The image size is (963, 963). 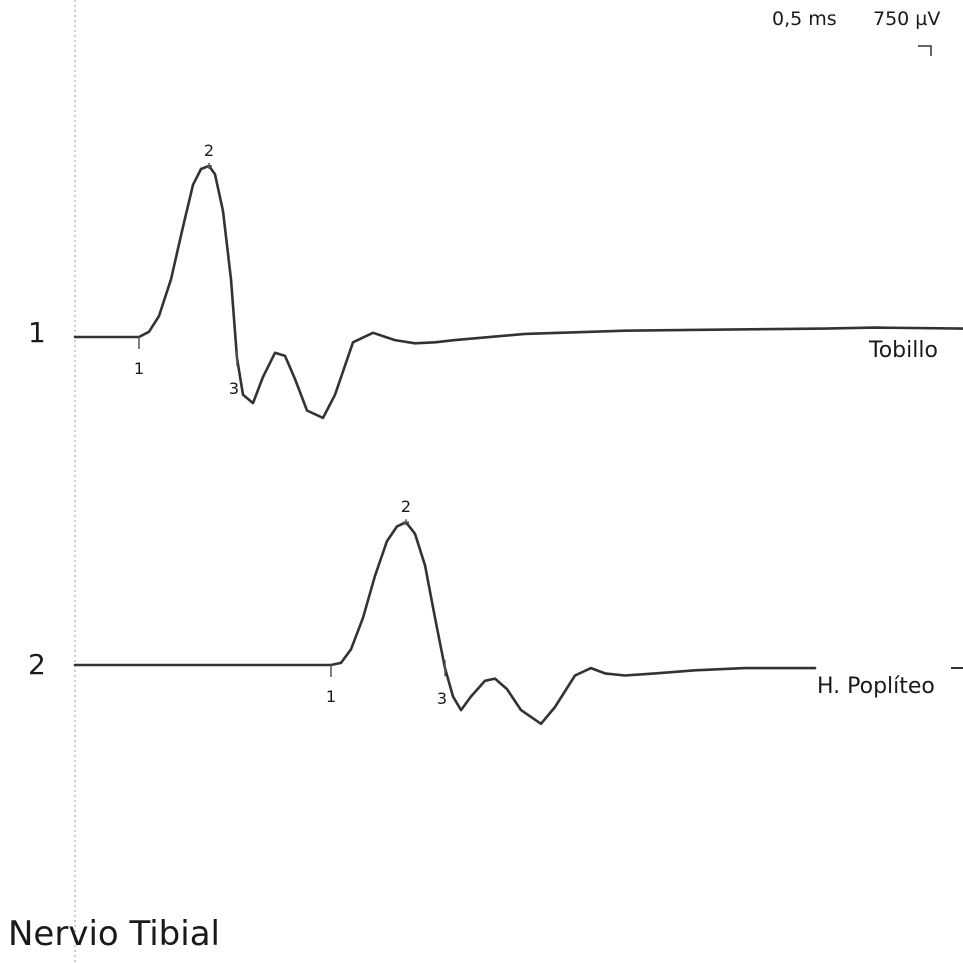 What do you see at coordinates (37, 332) in the screenshot?
I see `trace-number-1: 1` at bounding box center [37, 332].